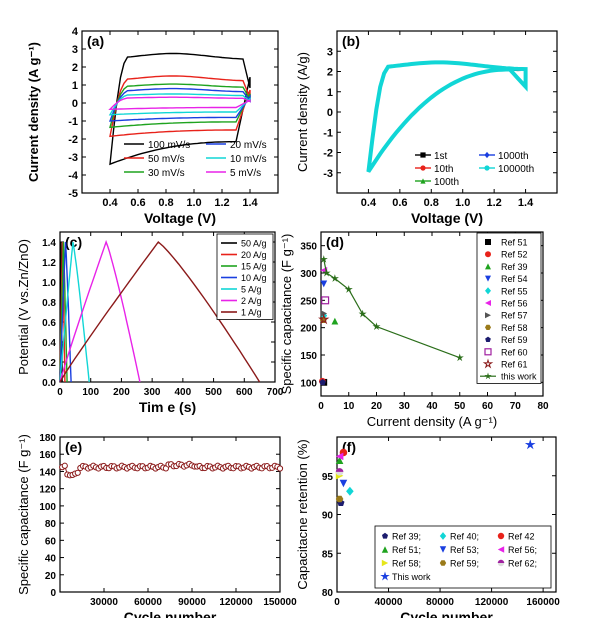 The image size is (600, 618). Describe the element at coordinates (349, 406) in the screenshot. I see `x-tick-label: 10` at that location.